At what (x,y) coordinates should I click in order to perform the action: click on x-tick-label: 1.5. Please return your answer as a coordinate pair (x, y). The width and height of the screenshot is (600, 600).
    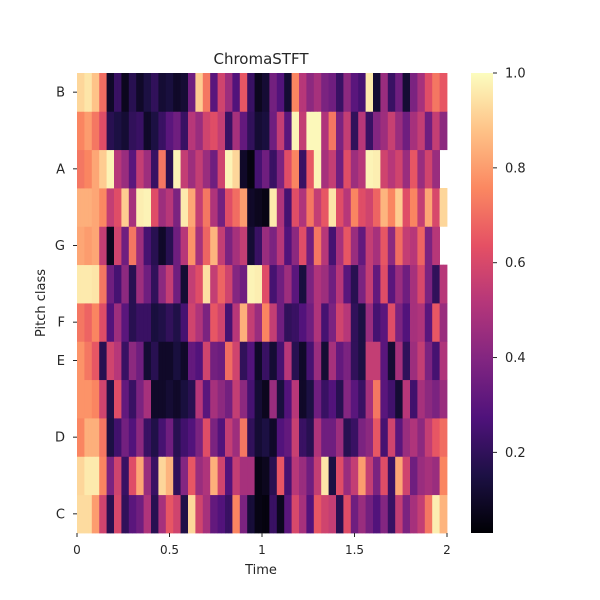
    Looking at the image, I should click on (354, 550).